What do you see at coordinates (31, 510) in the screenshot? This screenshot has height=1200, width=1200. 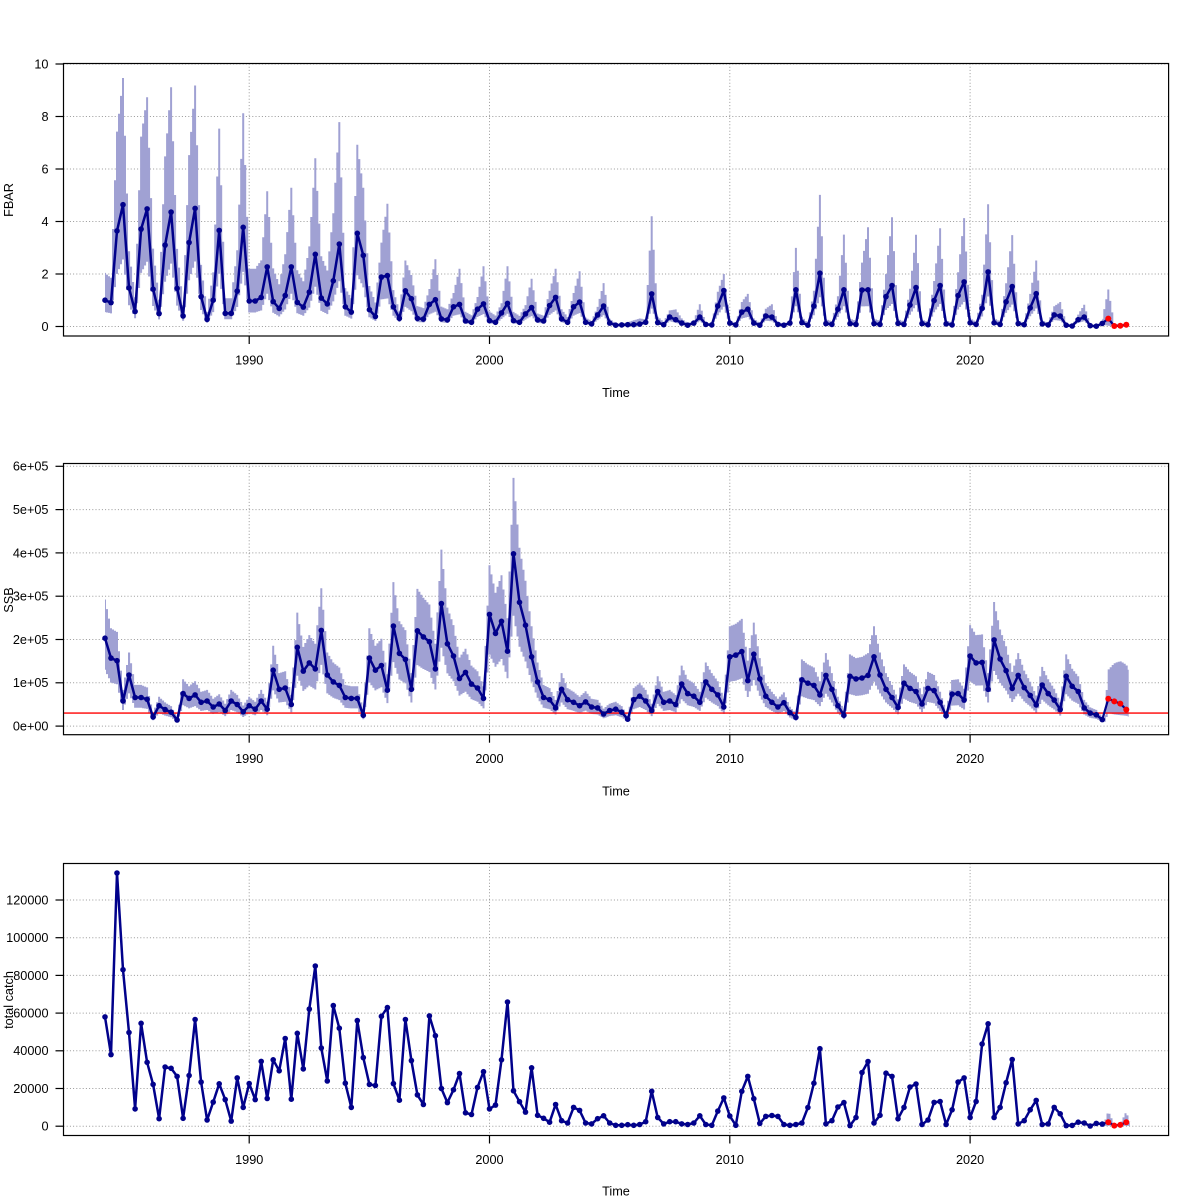 I see `svg-text: 5e+05` at bounding box center [31, 510].